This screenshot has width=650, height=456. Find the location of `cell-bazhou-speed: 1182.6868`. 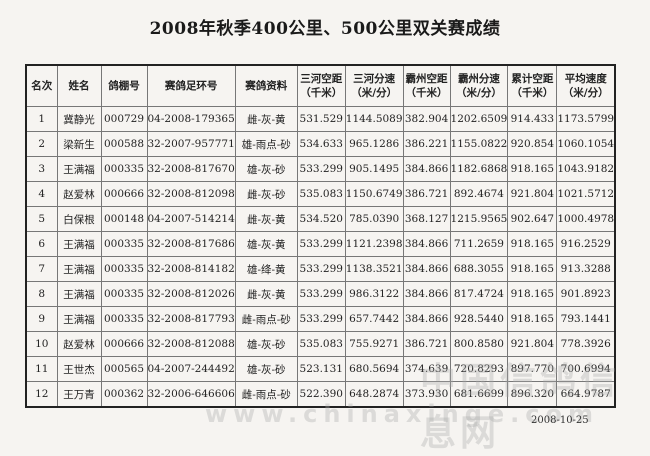

cell-bazhou-speed: 1182.6868 is located at coordinates (479, 169).